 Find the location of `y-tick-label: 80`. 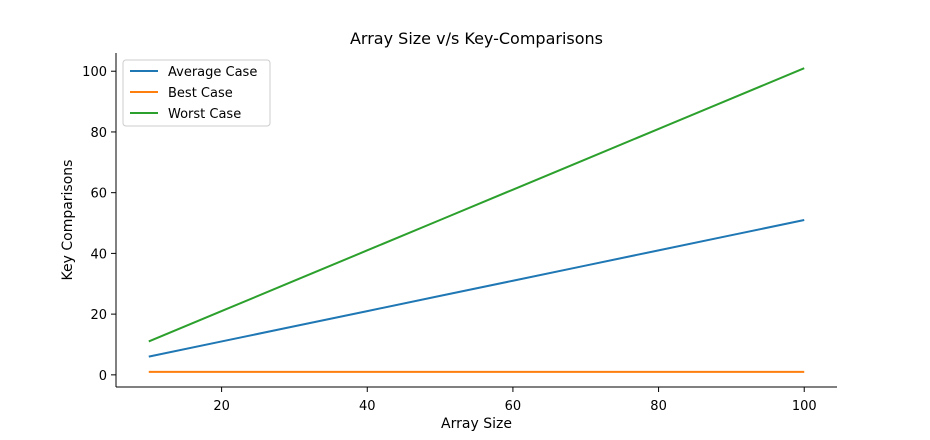

y-tick-label: 80 is located at coordinates (98, 133).